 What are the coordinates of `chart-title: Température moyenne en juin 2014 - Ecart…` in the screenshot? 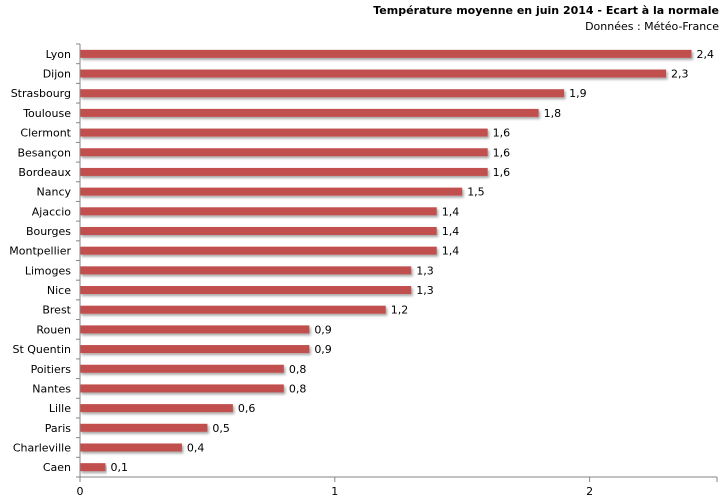 It's located at (546, 10).